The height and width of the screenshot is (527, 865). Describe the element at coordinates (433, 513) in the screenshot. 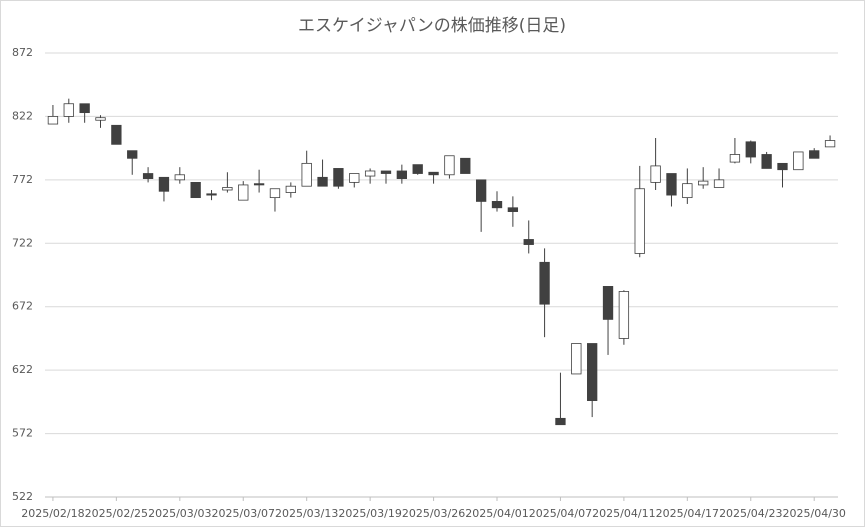

I see `x-tick-label: 2025/03/26` at that location.